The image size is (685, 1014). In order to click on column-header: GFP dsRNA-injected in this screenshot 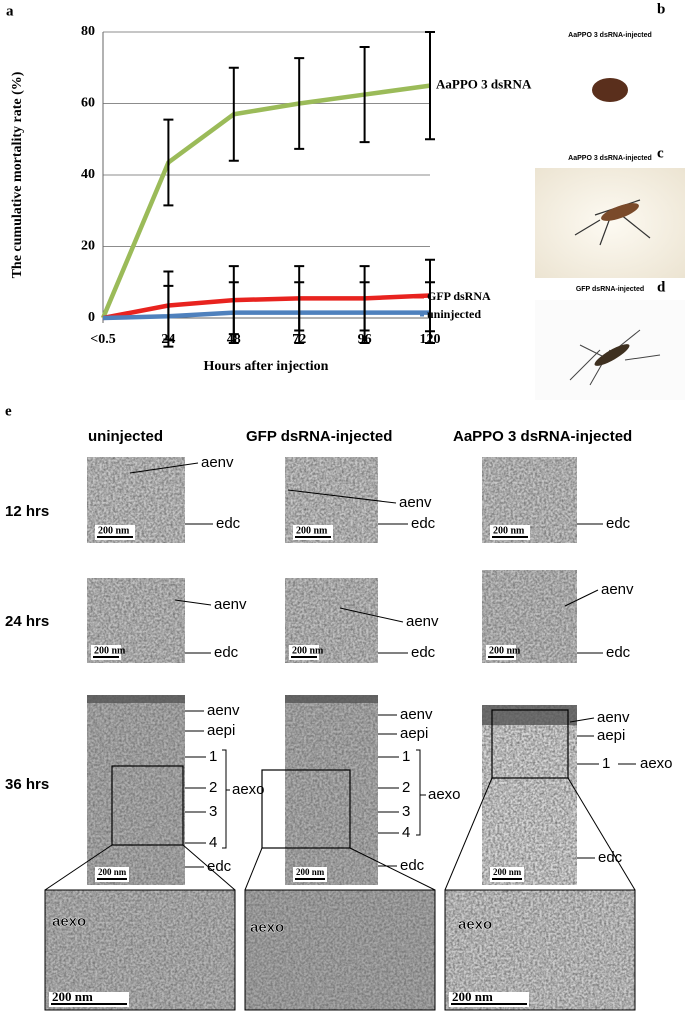, I will do `click(319, 436)`.